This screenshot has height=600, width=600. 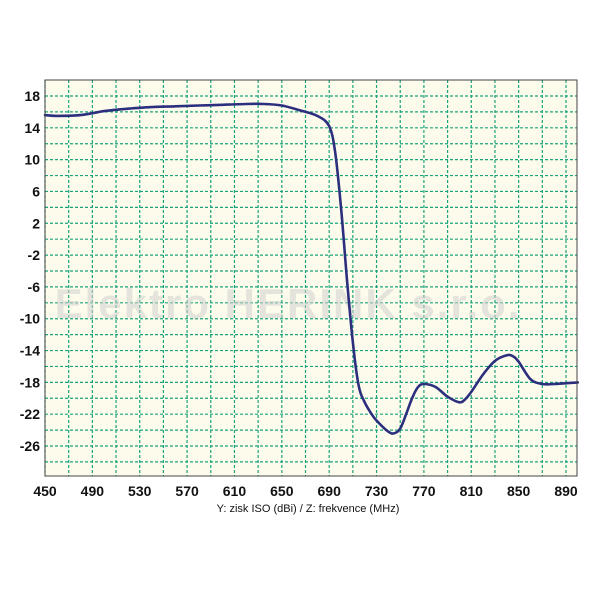 What do you see at coordinates (282, 491) in the screenshot?
I see `x-tick-label: 650` at bounding box center [282, 491].